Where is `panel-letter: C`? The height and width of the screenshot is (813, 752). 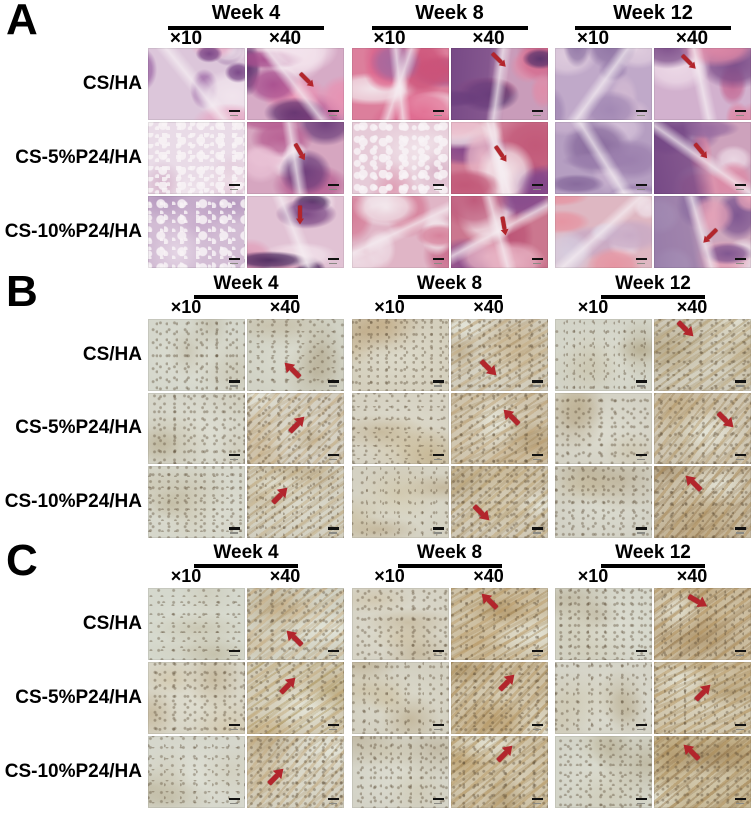
panel-letter: C is located at coordinates (22, 560).